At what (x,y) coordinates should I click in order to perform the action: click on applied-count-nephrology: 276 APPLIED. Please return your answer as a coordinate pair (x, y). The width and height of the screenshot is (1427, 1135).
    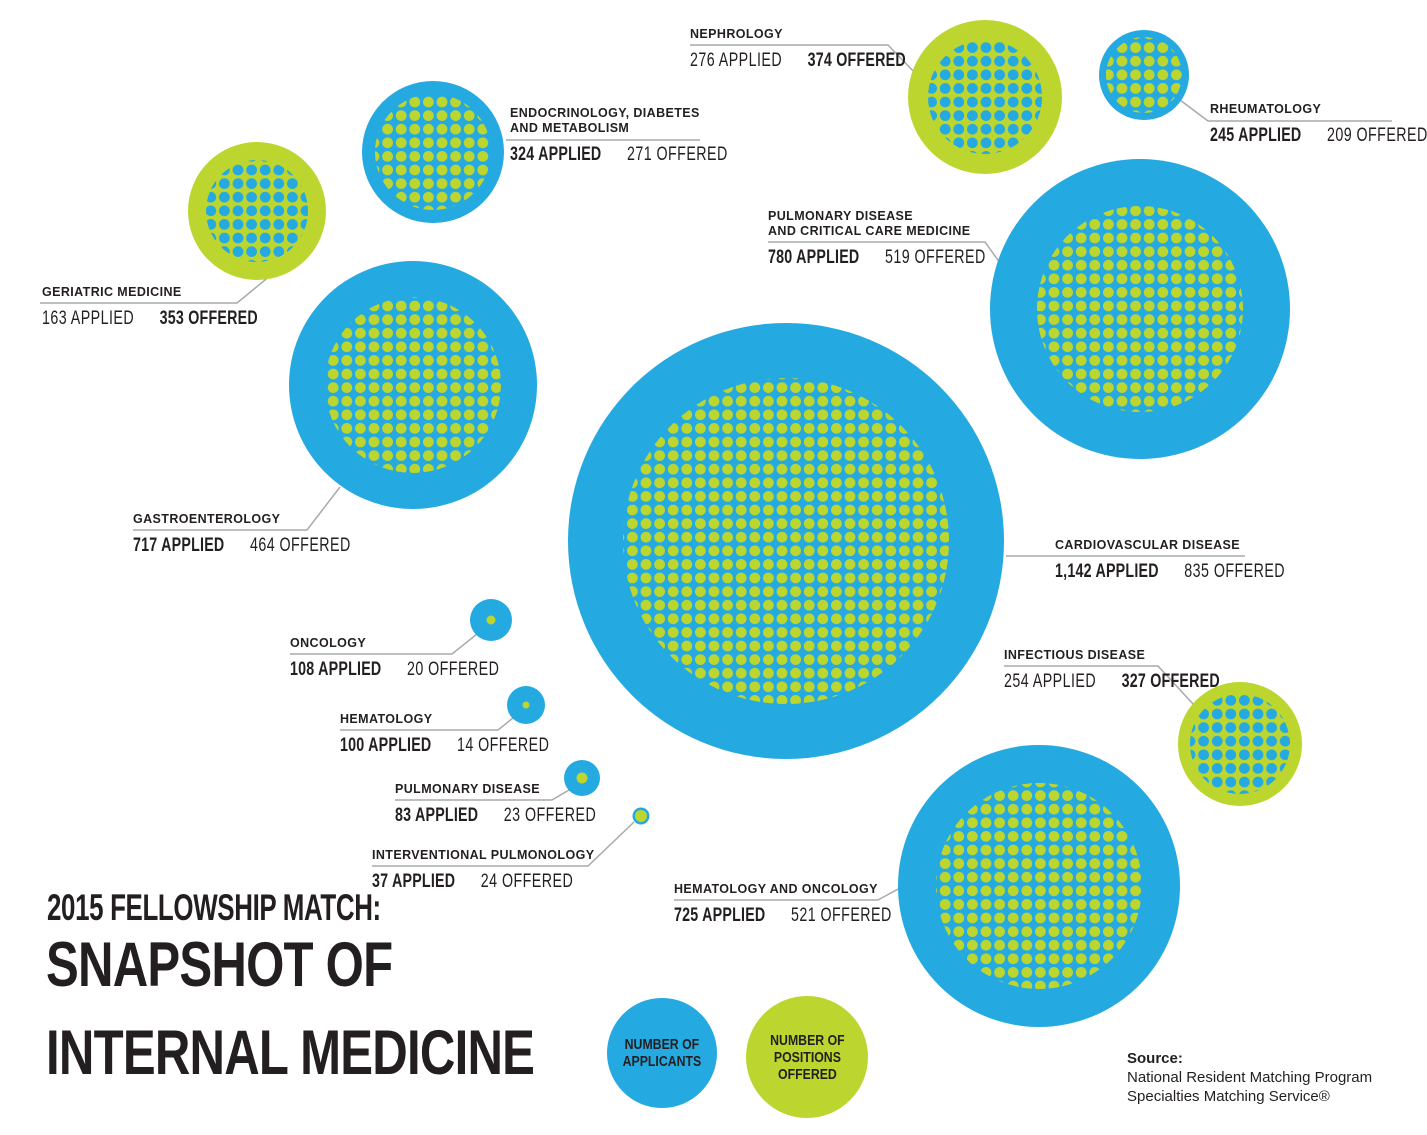
    Looking at the image, I should click on (736, 60).